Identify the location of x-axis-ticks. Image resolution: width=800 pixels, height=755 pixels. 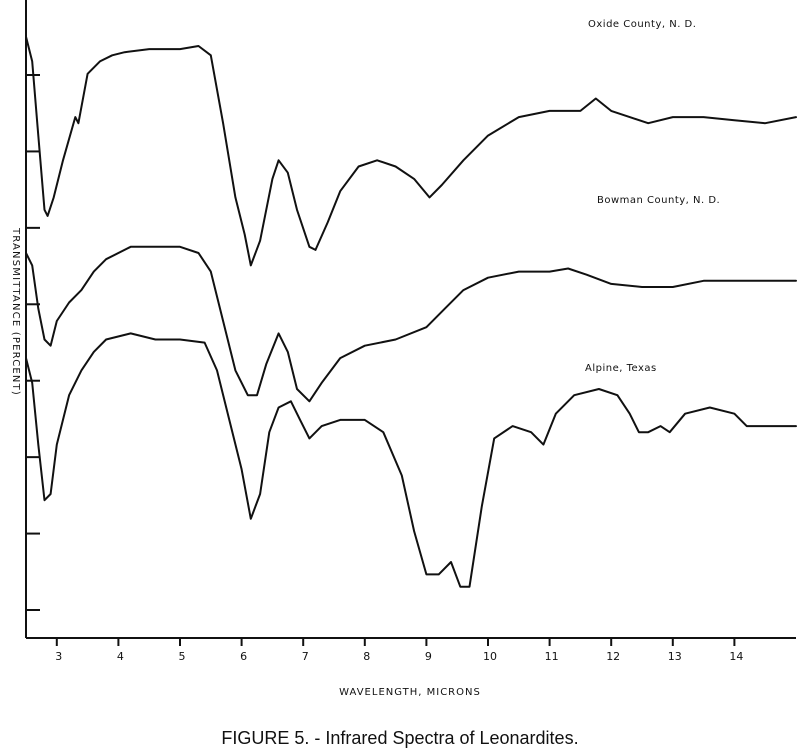
(395, 642).